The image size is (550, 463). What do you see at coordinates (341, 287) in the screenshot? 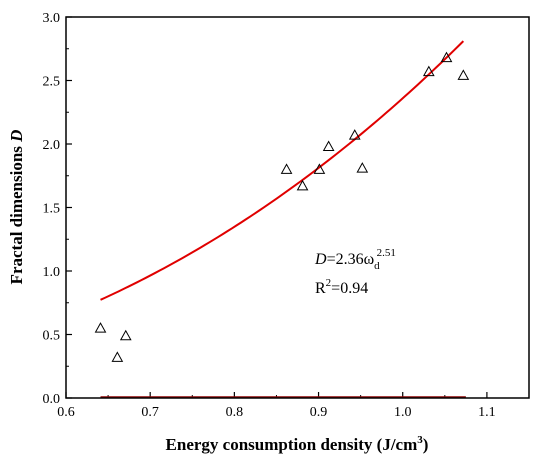
I see `r-squared-label: R2=0.94` at bounding box center [341, 287].